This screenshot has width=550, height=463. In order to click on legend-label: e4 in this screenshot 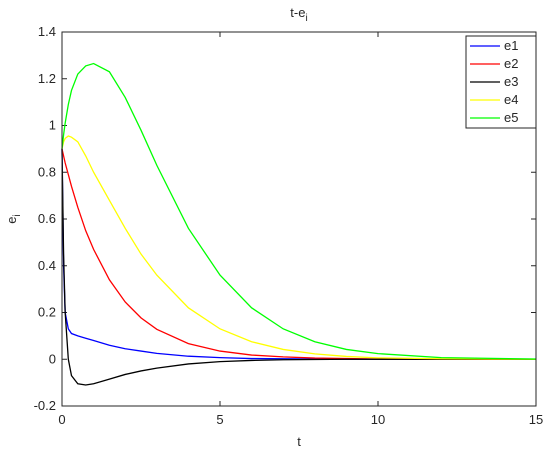, I will do `click(511, 99)`.